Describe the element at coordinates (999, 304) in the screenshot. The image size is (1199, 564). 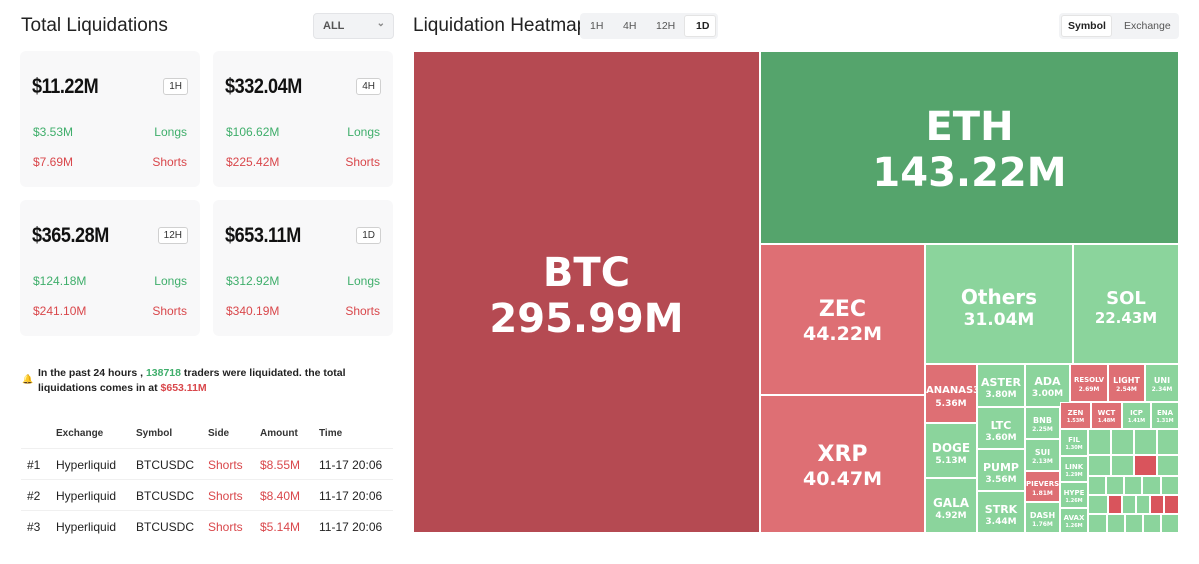
I see `heatmap-tile-others: Others 31.04M` at that location.